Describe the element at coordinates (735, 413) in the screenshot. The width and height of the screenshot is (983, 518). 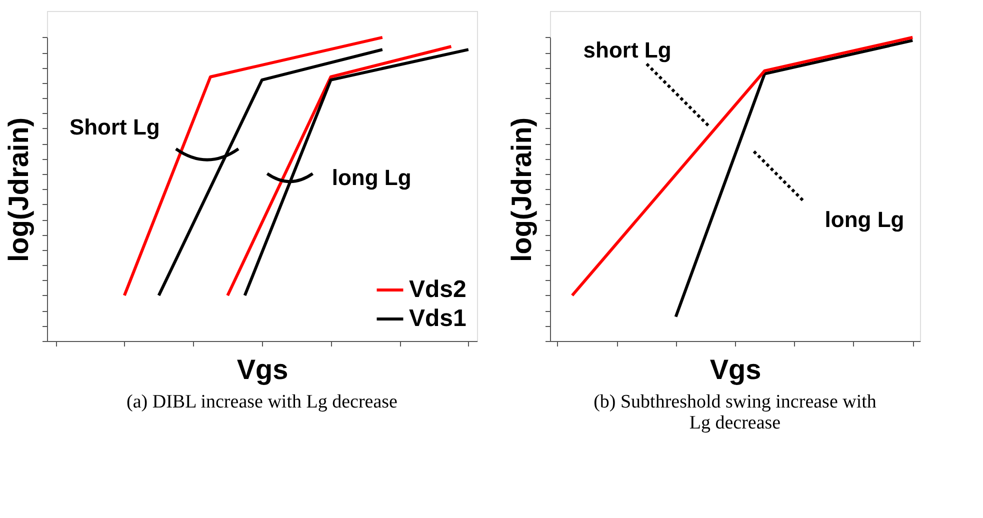
I see `text: (b) Subthreshold swing increase with Lg decrease` at that location.